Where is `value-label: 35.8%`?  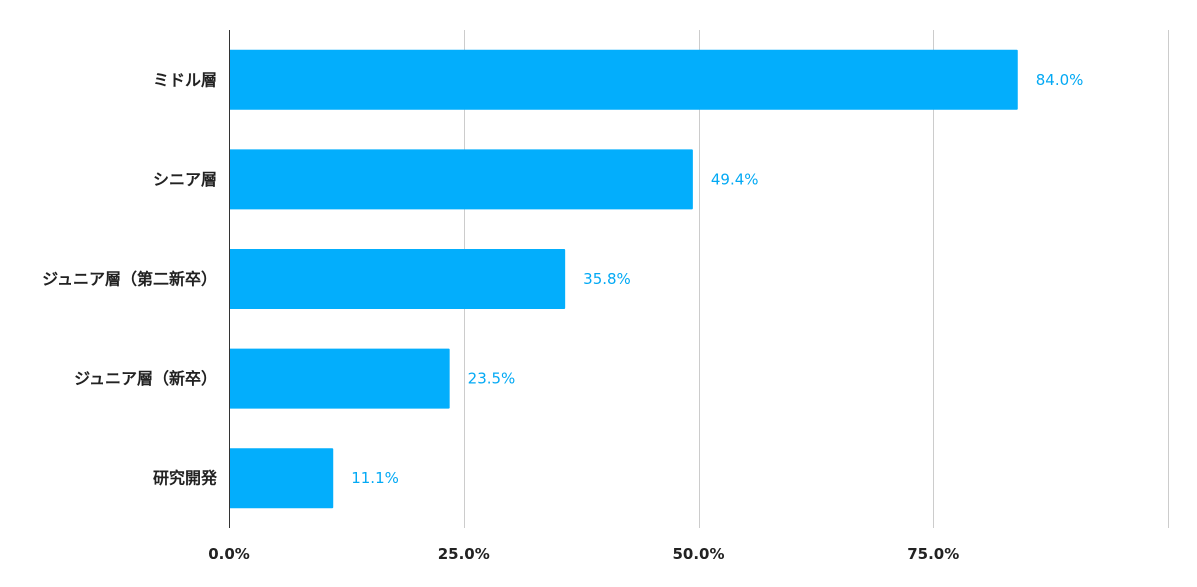
value-label: 35.8% is located at coordinates (607, 279).